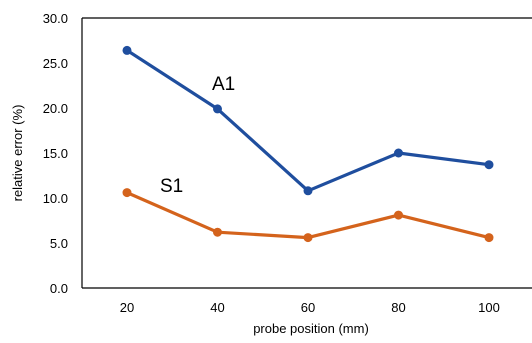  Describe the element at coordinates (127, 307) in the screenshot. I see `x-tick-label: 20` at that location.